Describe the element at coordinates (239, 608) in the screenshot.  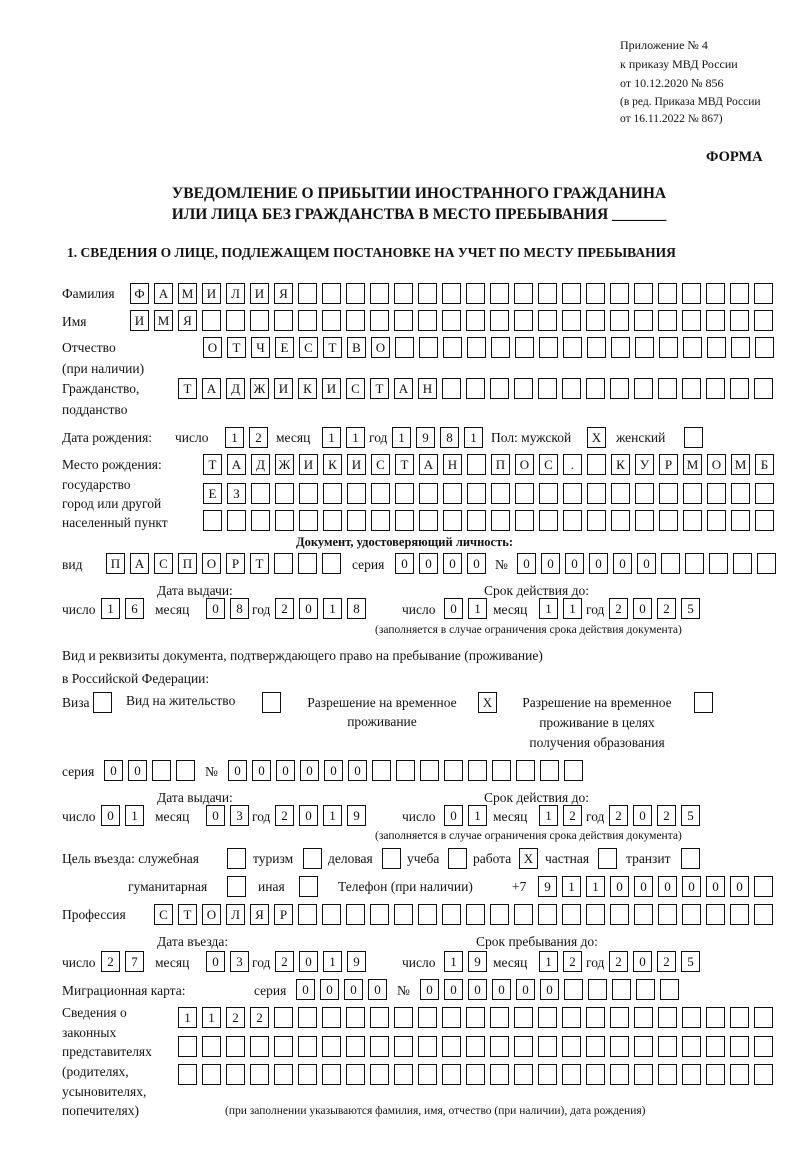
I see `form-cell: 8` at that location.